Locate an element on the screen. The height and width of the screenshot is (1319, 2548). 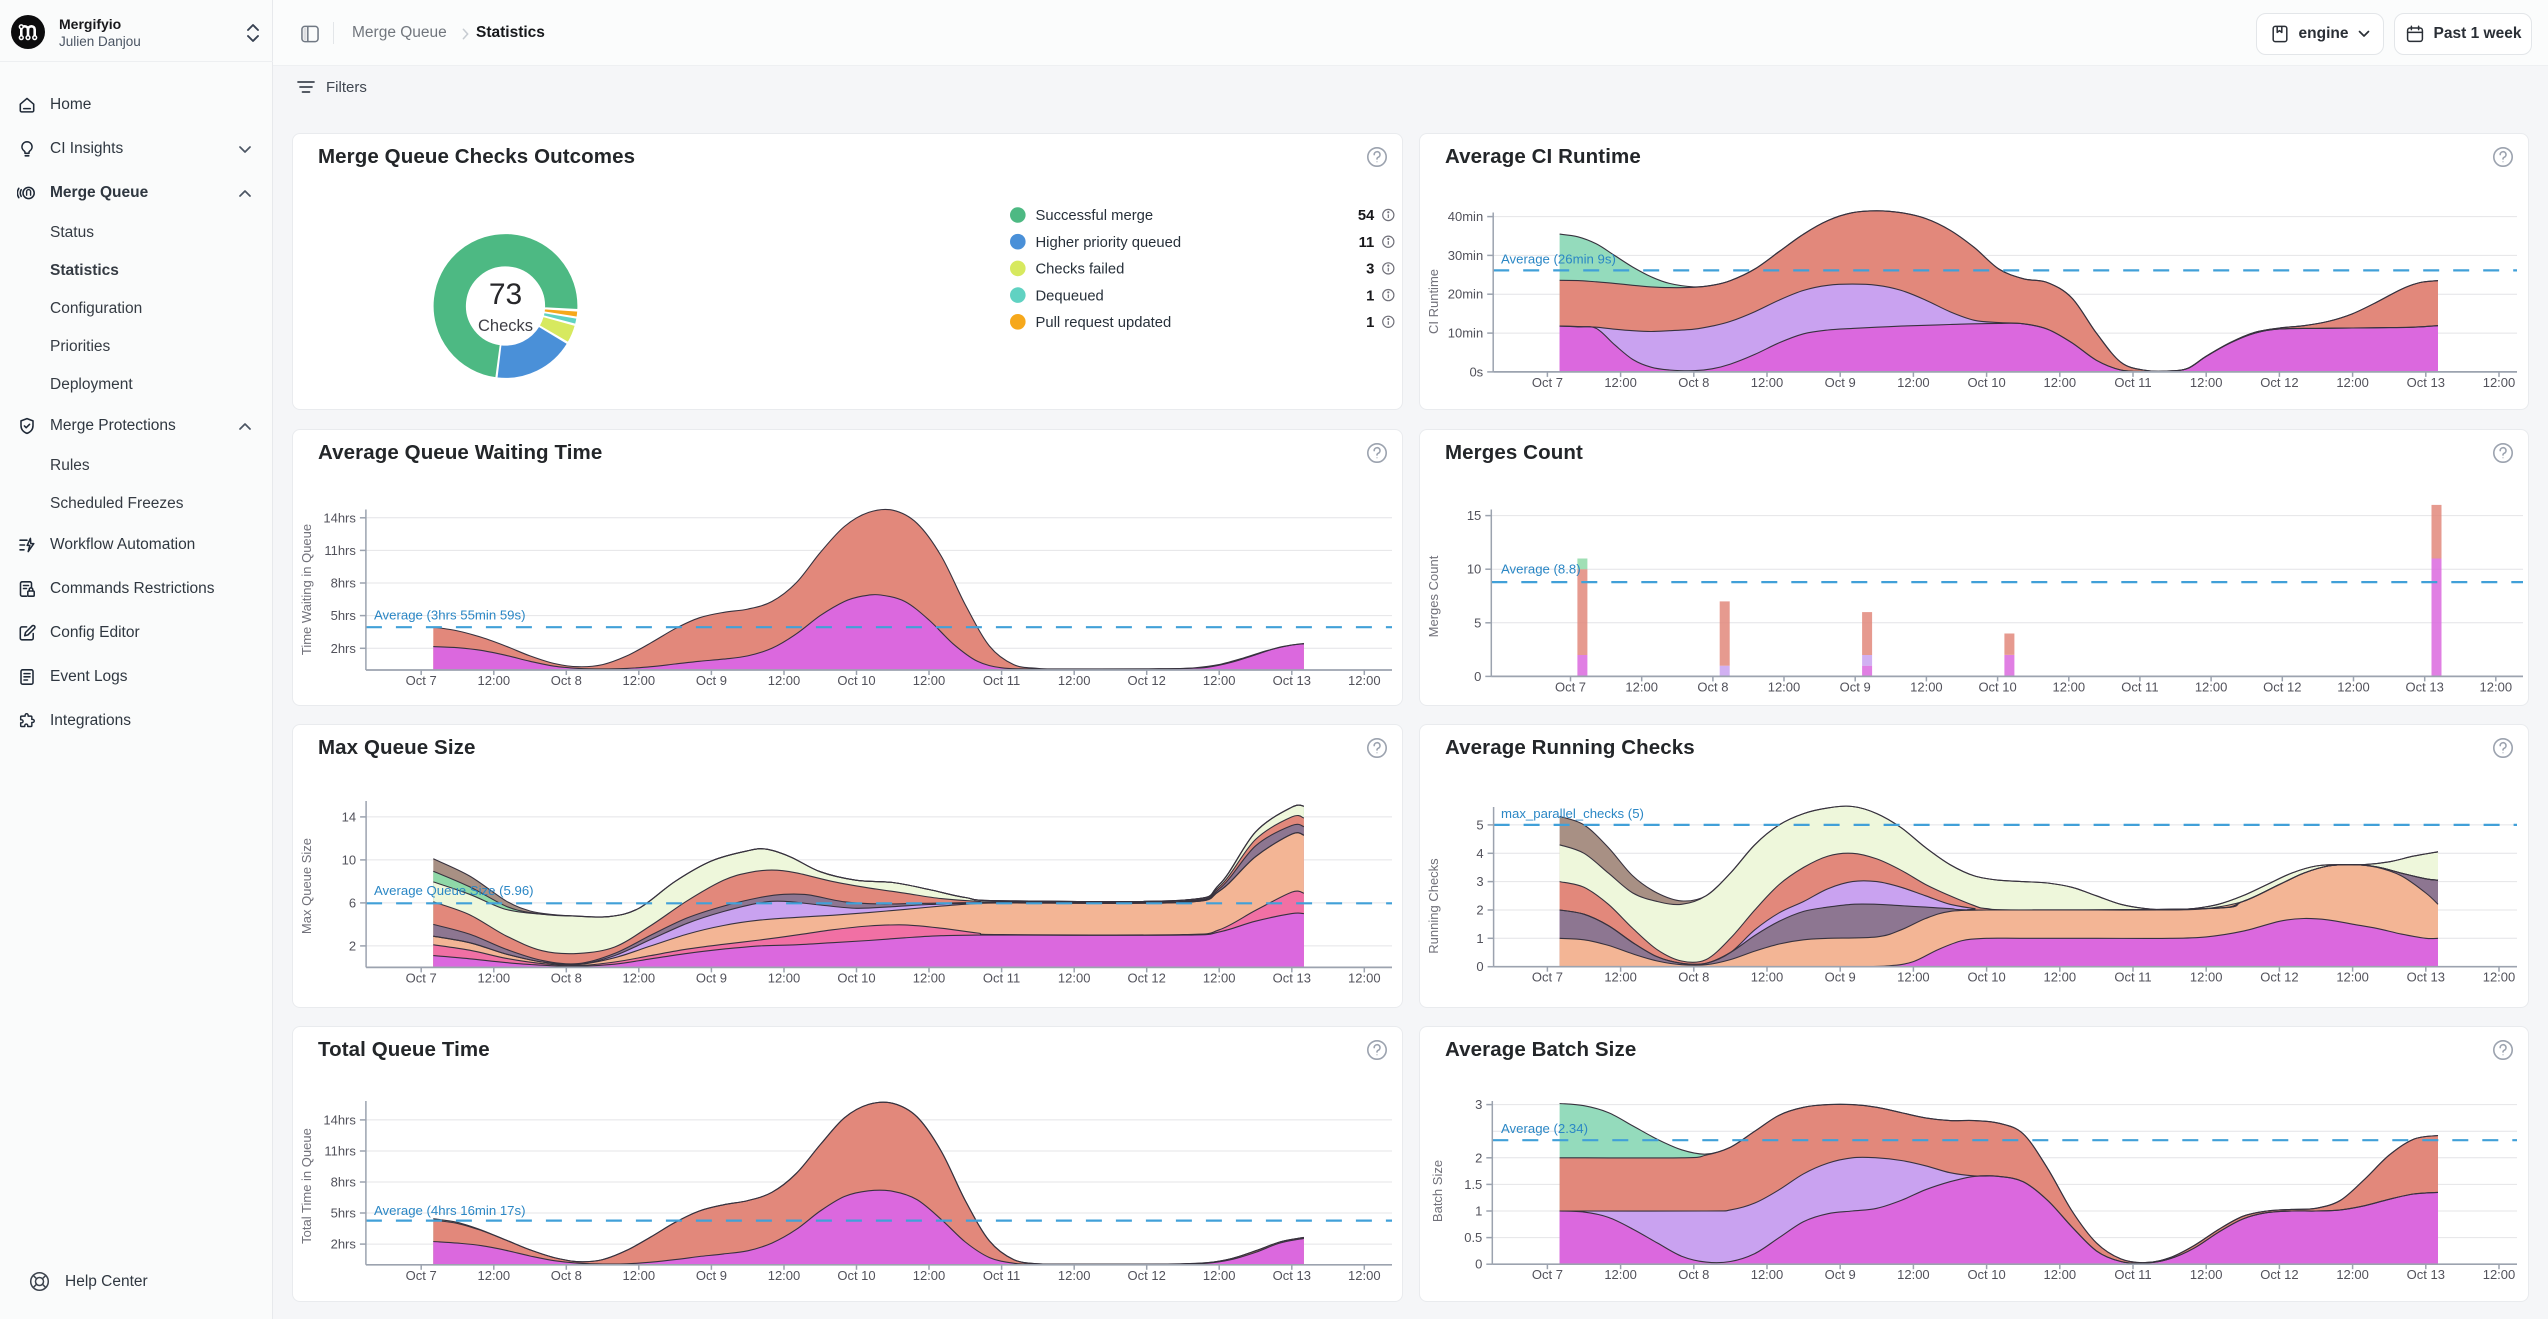
svg-text: Merges Count is located at coordinates (1433, 596).